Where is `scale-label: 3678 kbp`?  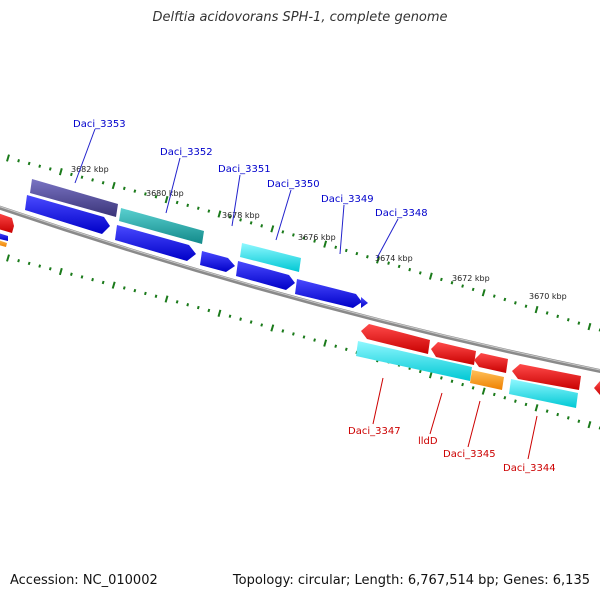
scale-label: 3678 kbp is located at coordinates (241, 215).